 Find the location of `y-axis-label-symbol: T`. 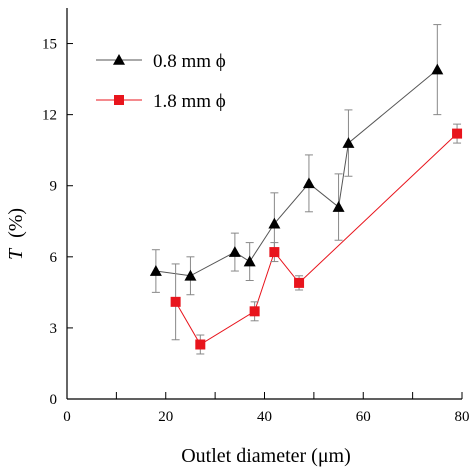

y-axis-label-symbol: T is located at coordinates (16, 253).